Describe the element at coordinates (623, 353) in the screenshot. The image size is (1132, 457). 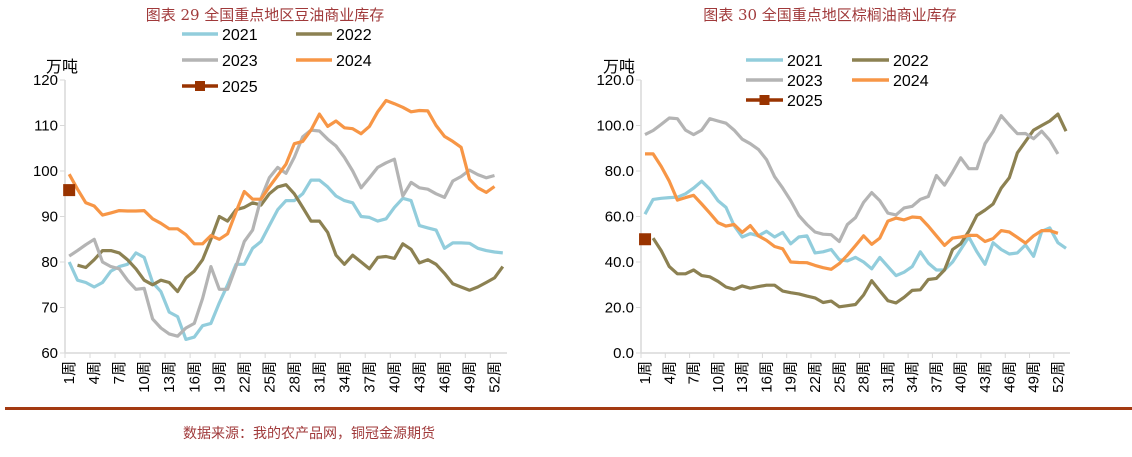
I see `y-tick-label: 0.0` at that location.